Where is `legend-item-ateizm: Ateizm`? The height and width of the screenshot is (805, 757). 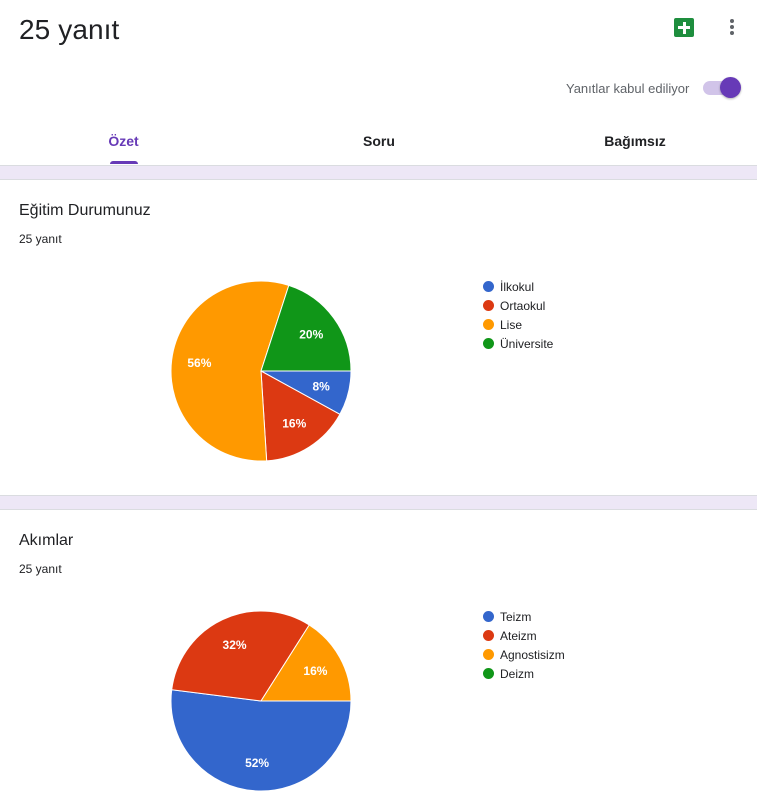
legend-item-ateizm: Ateizm is located at coordinates (524, 635).